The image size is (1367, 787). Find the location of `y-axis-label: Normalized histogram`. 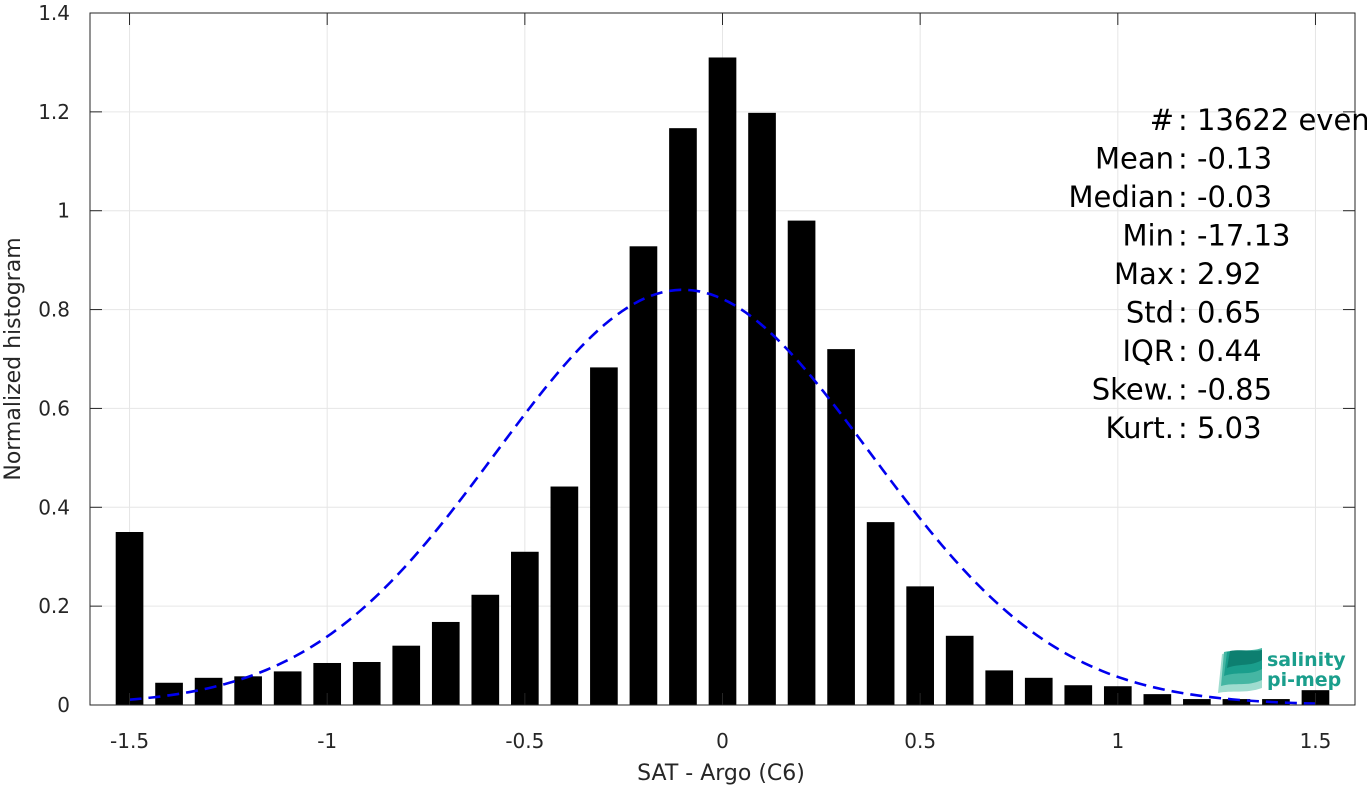

y-axis-label: Normalized histogram is located at coordinates (13, 358).